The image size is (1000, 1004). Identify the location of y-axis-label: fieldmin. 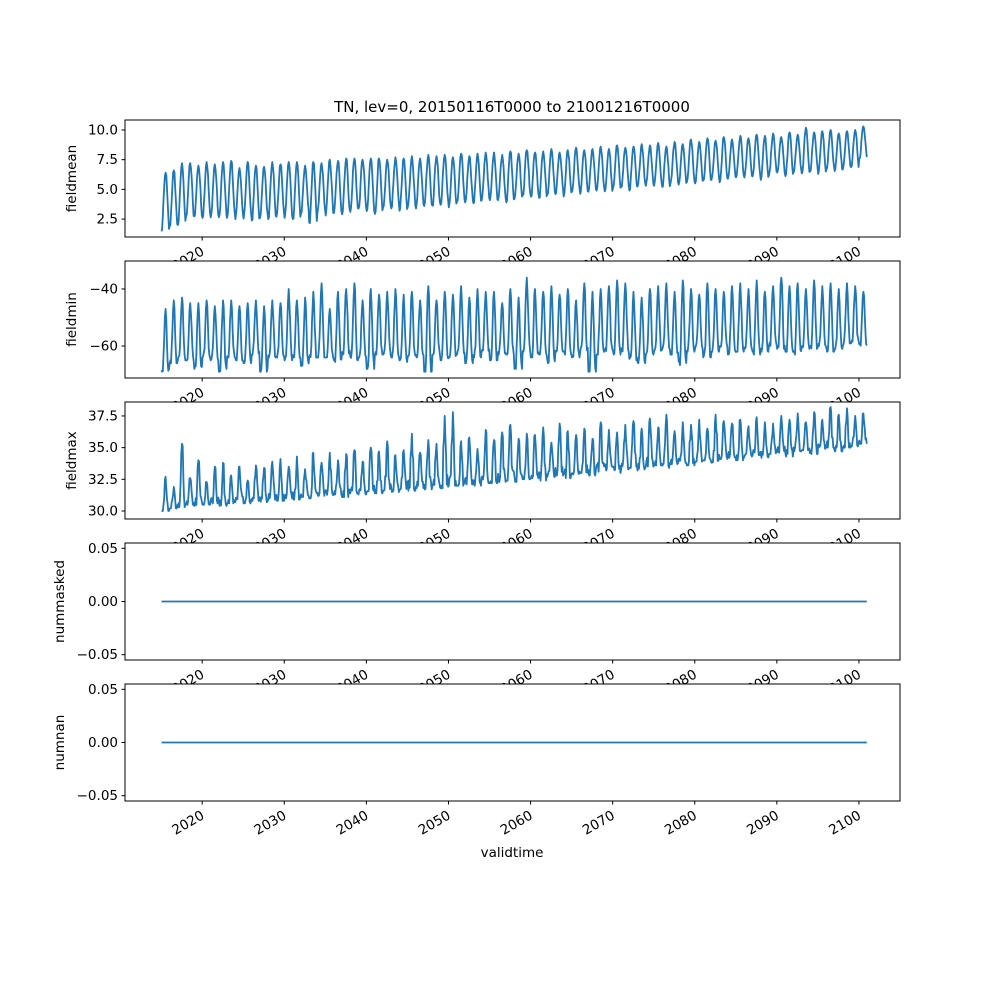
(72, 319).